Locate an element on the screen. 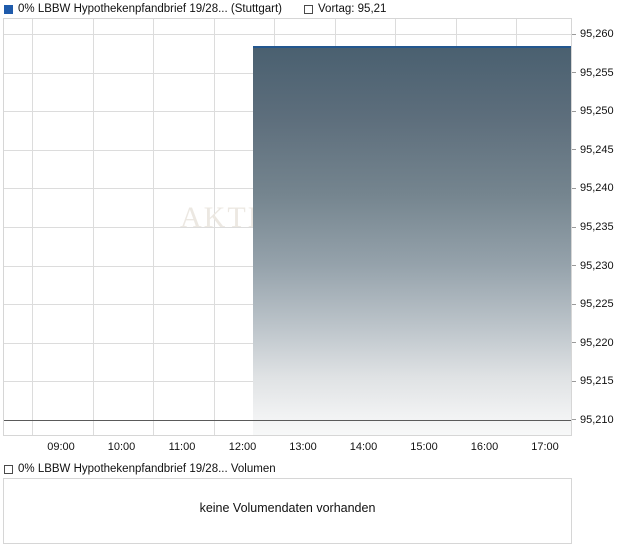 The height and width of the screenshot is (546, 620). x-axis-tick-label: 12:00 is located at coordinates (242, 447).